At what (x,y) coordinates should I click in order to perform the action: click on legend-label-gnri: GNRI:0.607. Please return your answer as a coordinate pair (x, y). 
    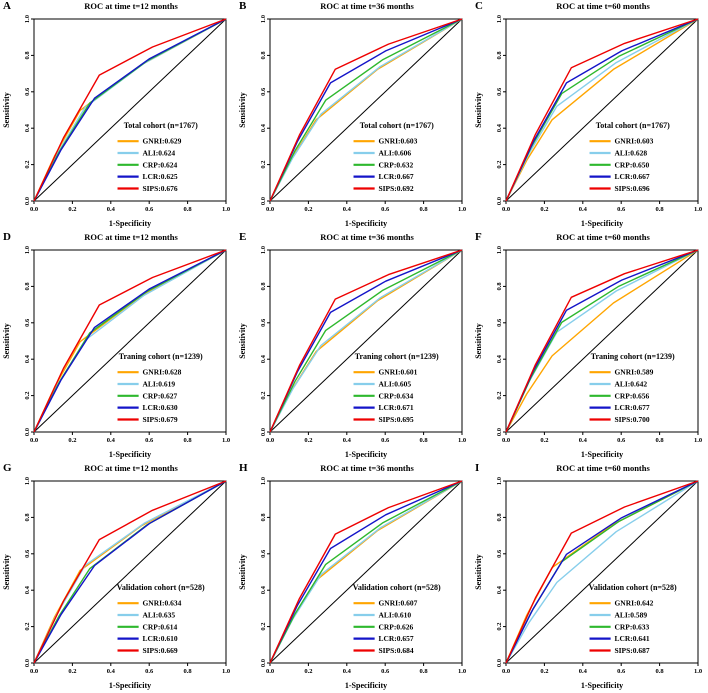
    Looking at the image, I should click on (397, 603).